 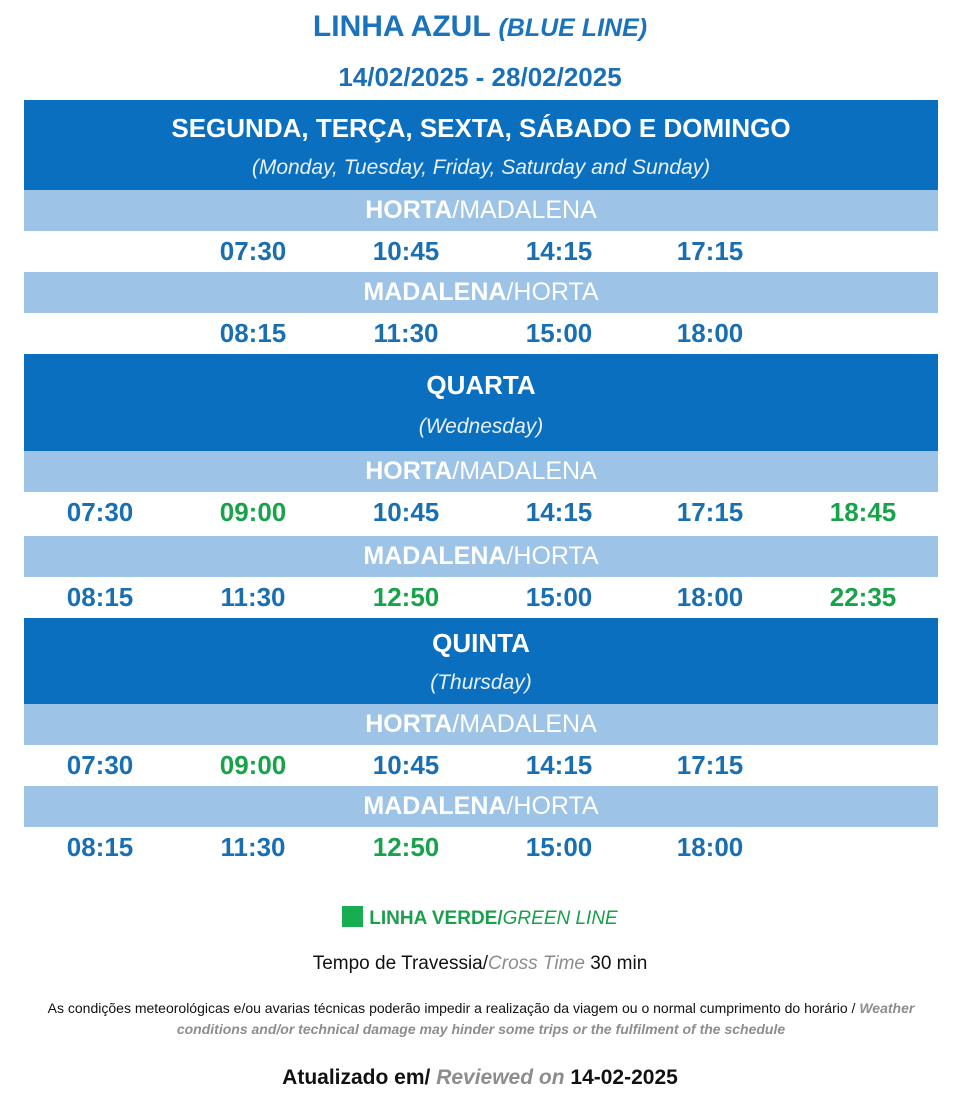 What do you see at coordinates (500, 1077) in the screenshot?
I see `updated-label-en: Reviewed on` at bounding box center [500, 1077].